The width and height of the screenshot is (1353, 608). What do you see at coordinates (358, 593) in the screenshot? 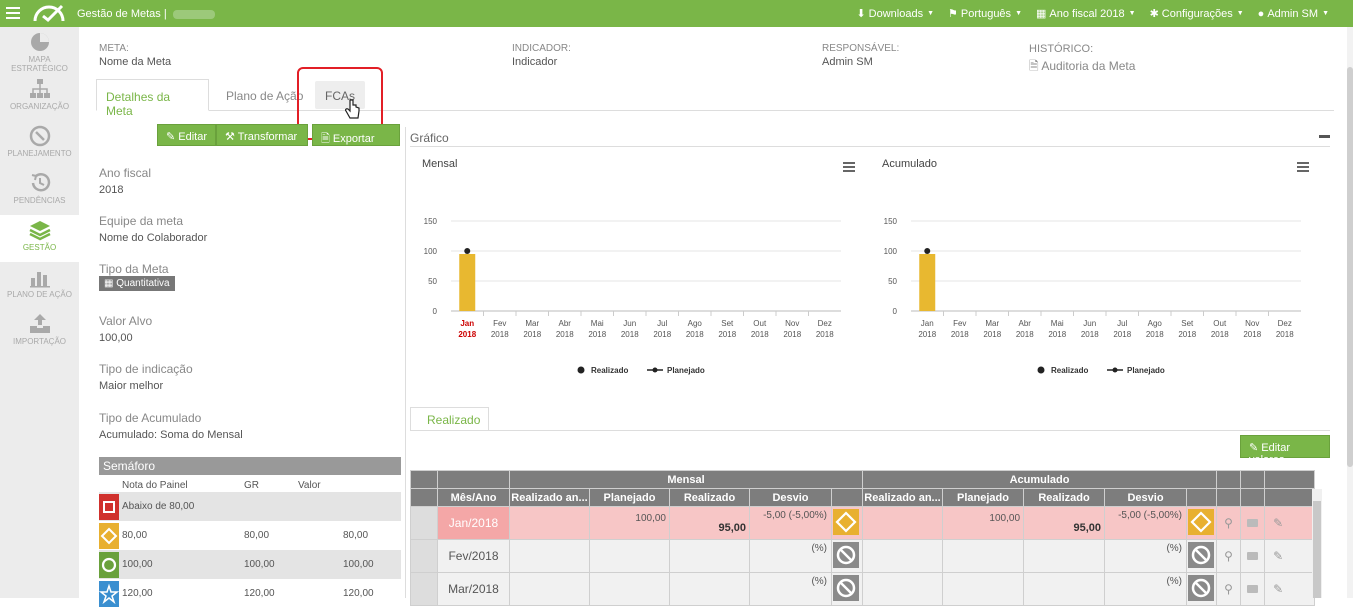
I see `semaforo-valor: 120,00` at bounding box center [358, 593].